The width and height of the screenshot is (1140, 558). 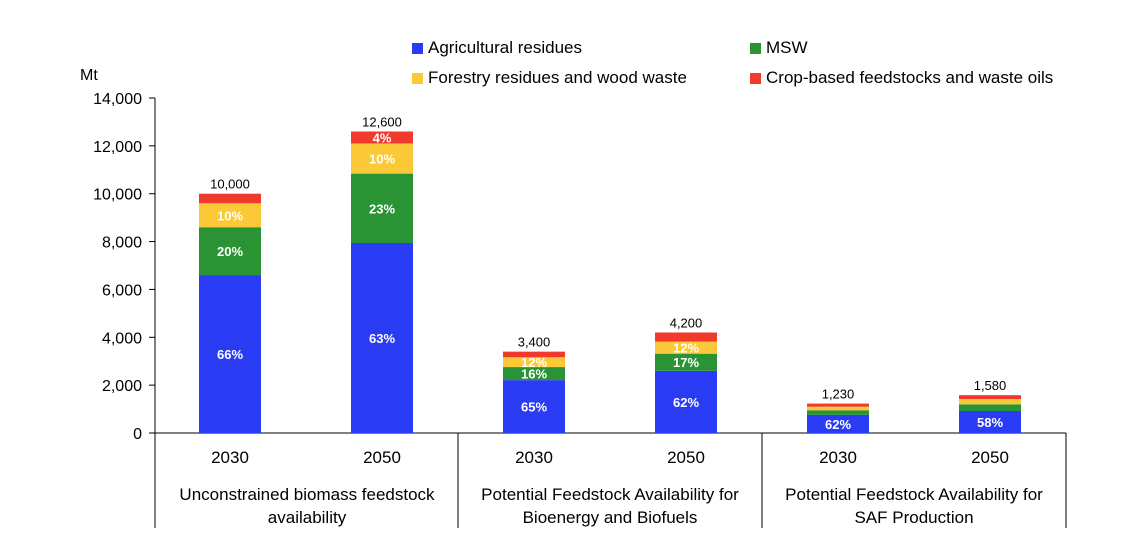 I want to click on legend-label-forestry-residues: Forestry residues and wood waste, so click(x=557, y=77).